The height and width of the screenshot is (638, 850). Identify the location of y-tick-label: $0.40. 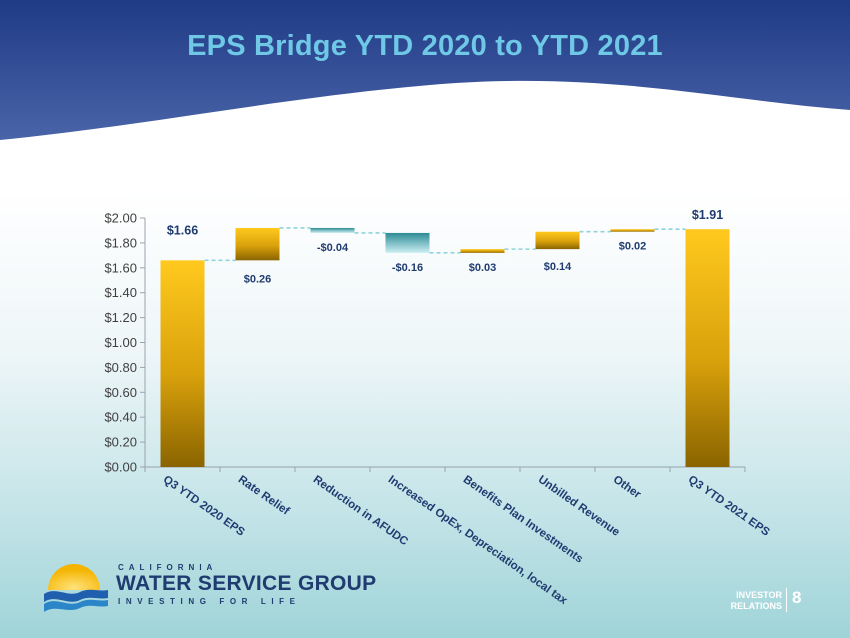
(120, 417).